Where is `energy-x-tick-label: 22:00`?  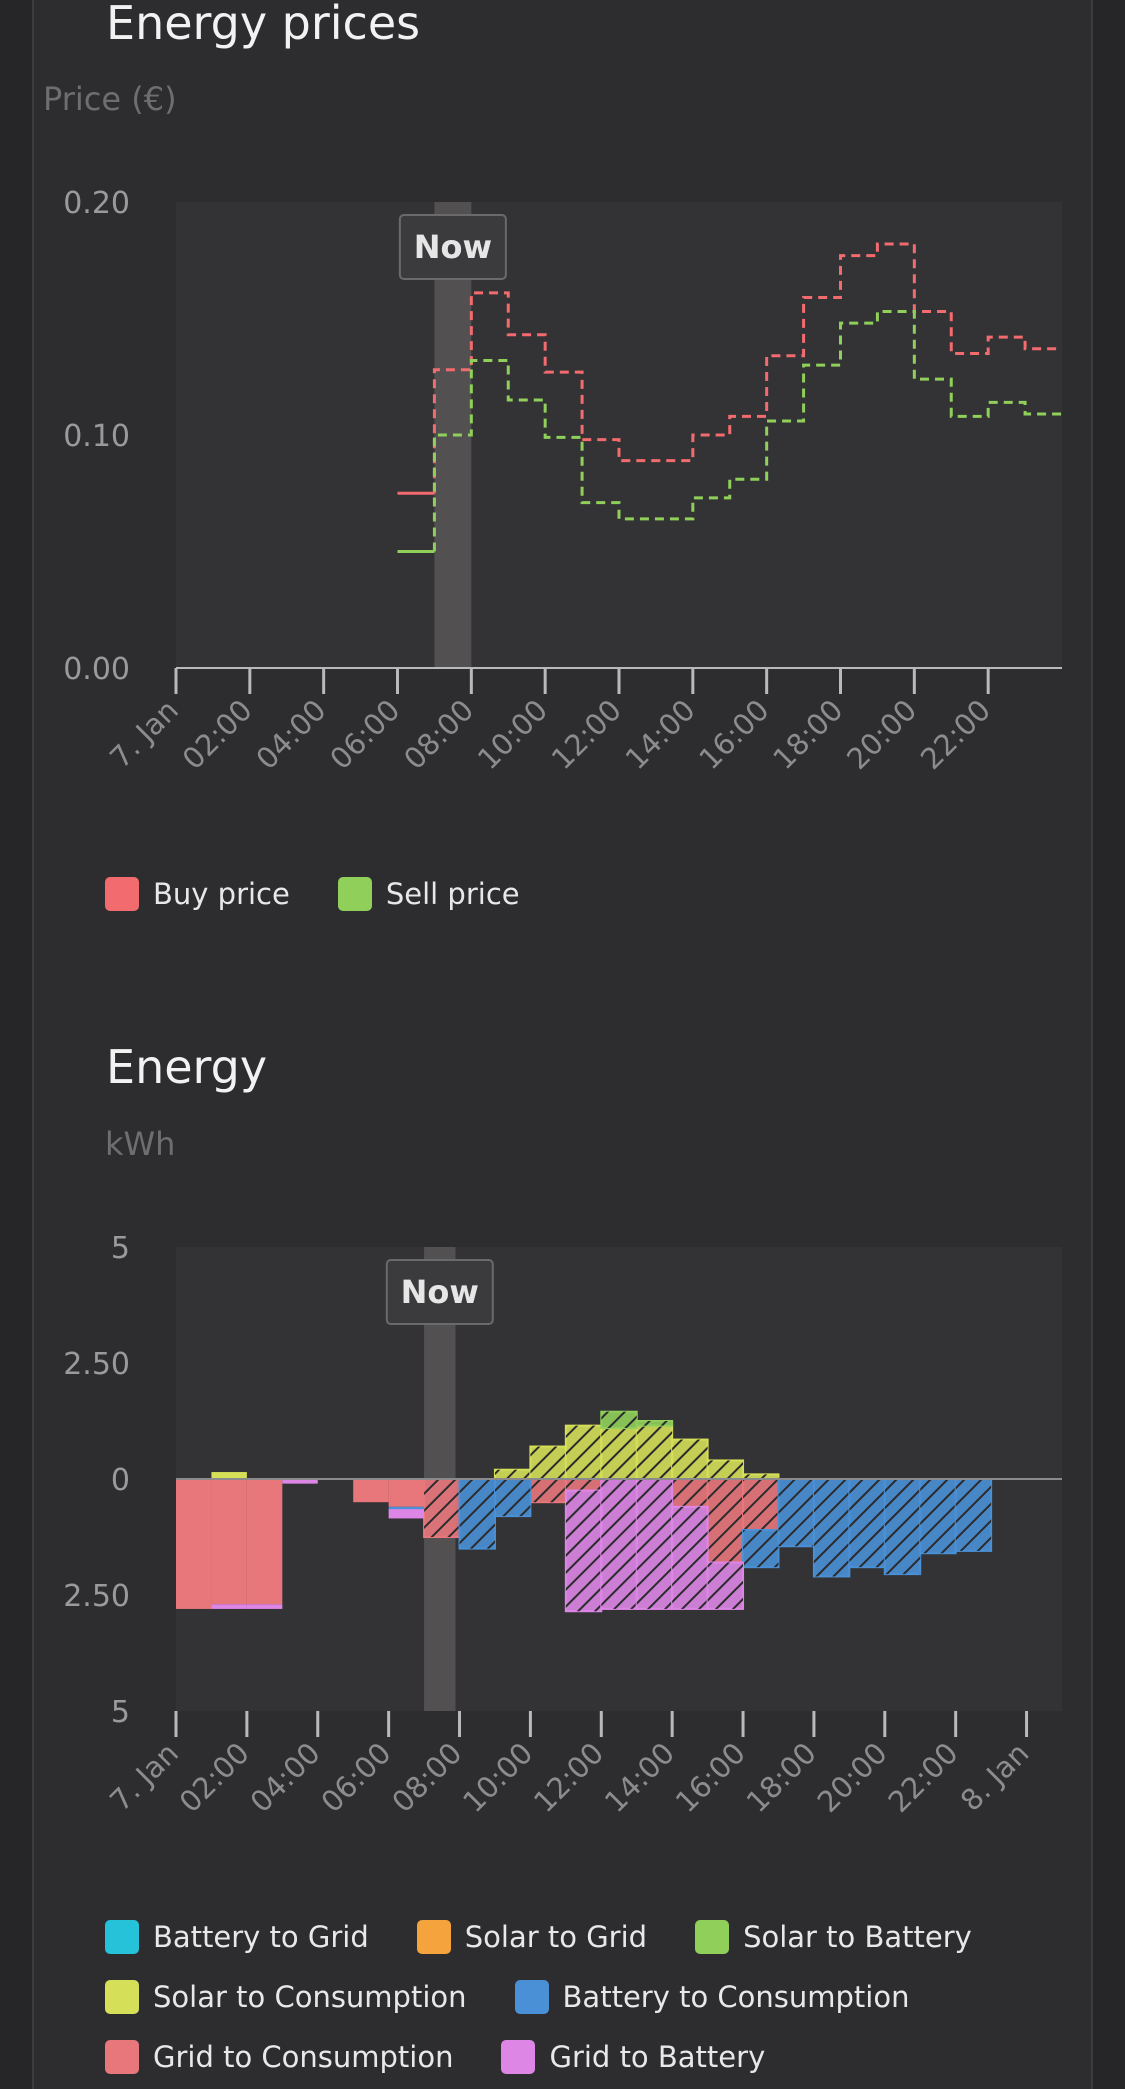
energy-x-tick-label: 22:00 is located at coordinates (922, 1777).